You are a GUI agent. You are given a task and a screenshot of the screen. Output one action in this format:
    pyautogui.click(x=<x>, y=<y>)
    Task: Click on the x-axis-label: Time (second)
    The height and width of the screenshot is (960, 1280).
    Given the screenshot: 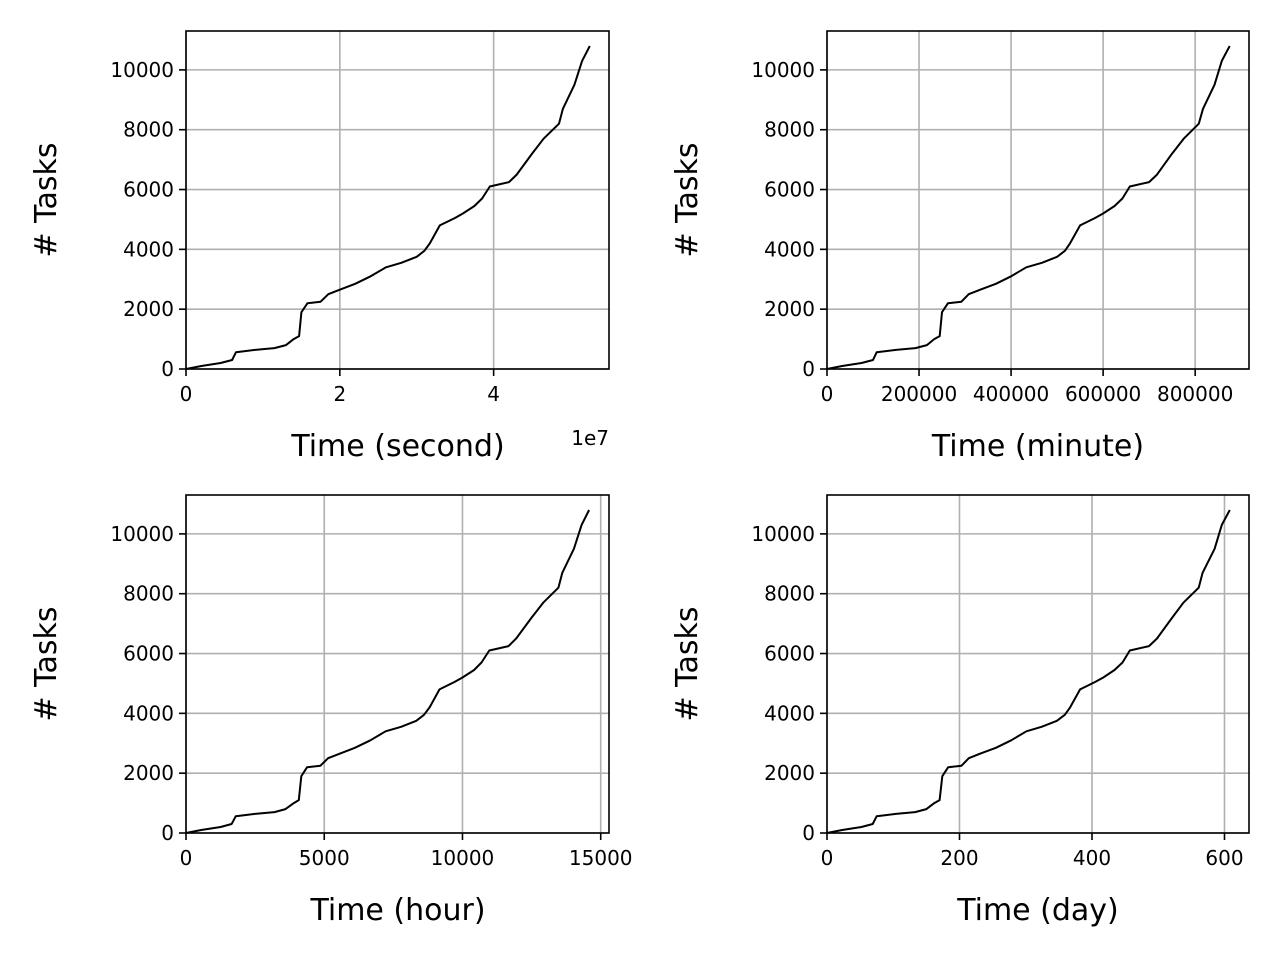 What is the action you would take?
    pyautogui.click(x=397, y=446)
    